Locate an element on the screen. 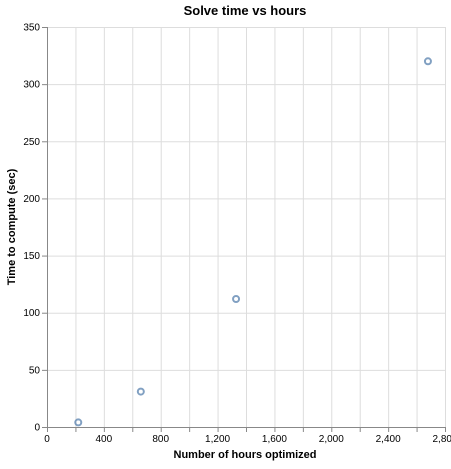  y-tick-label: 350 is located at coordinates (31, 28).